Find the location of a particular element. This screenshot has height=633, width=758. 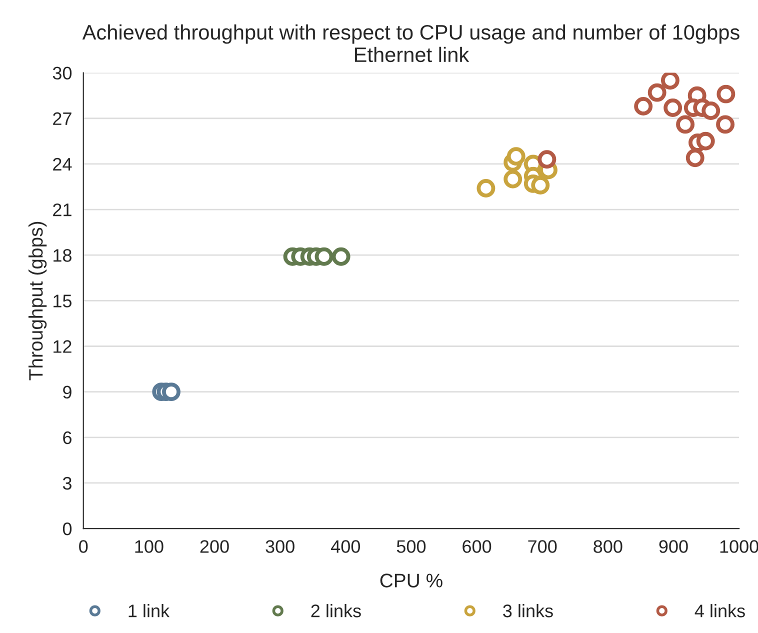

y-tick-label: 12 is located at coordinates (63, 346).